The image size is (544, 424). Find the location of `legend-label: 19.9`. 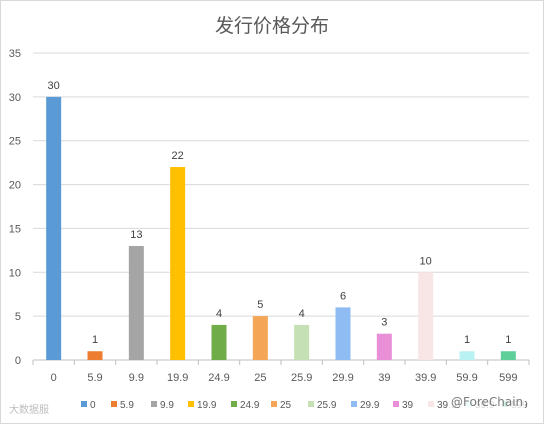

legend-label: 19.9 is located at coordinates (207, 405).